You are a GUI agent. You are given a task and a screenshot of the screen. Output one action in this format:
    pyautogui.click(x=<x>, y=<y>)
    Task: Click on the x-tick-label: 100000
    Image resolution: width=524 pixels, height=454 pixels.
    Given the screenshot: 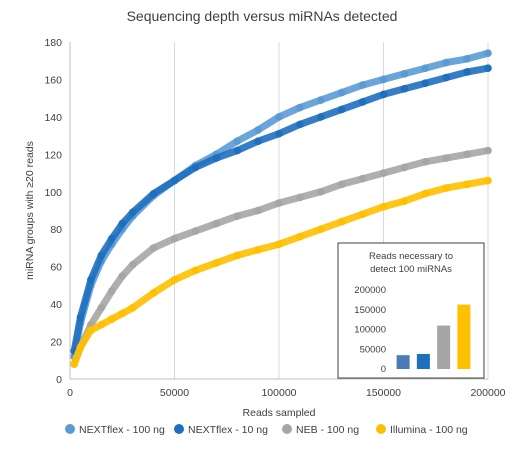 What is the action you would take?
    pyautogui.click(x=278, y=393)
    